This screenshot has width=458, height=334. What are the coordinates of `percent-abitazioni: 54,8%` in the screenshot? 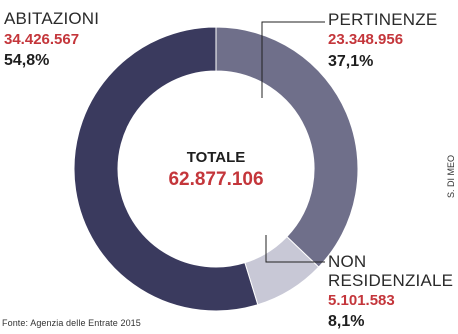 It's located at (27, 60).